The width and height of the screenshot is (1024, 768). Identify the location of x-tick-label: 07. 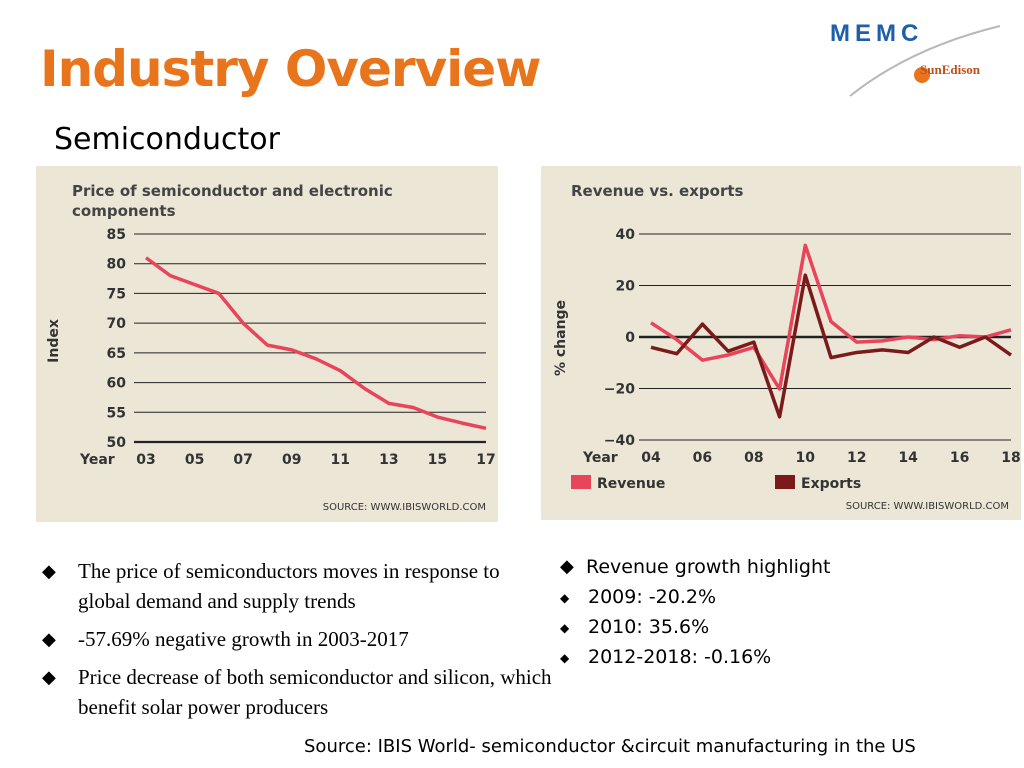
(242, 460).